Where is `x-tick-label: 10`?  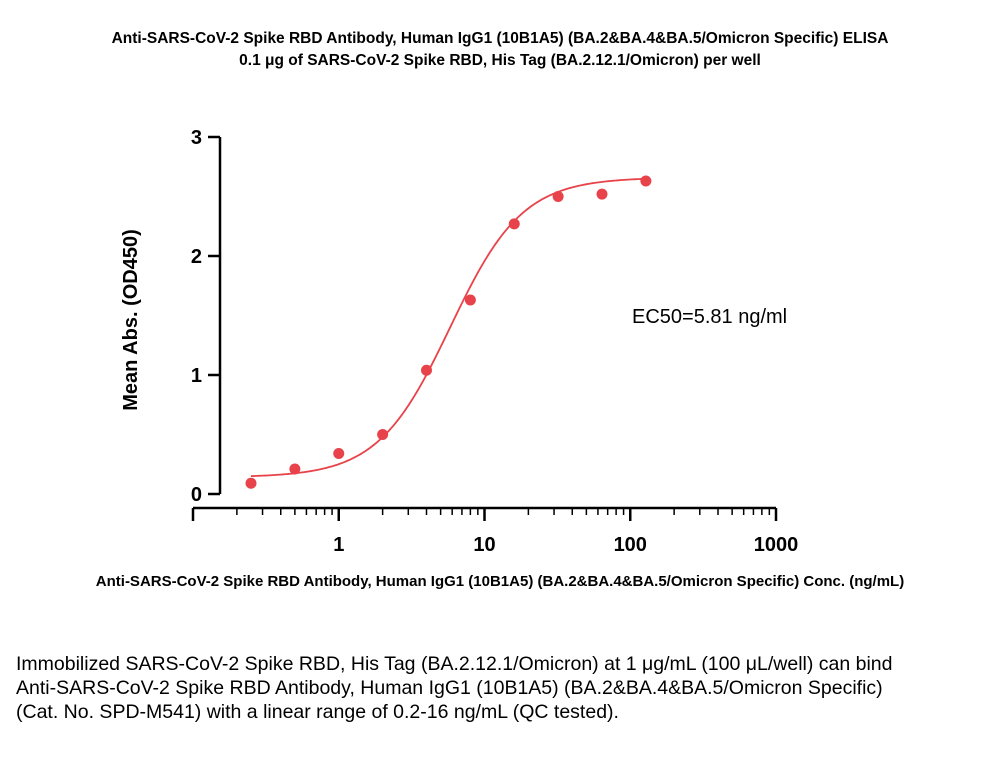
x-tick-label: 10 is located at coordinates (484, 545).